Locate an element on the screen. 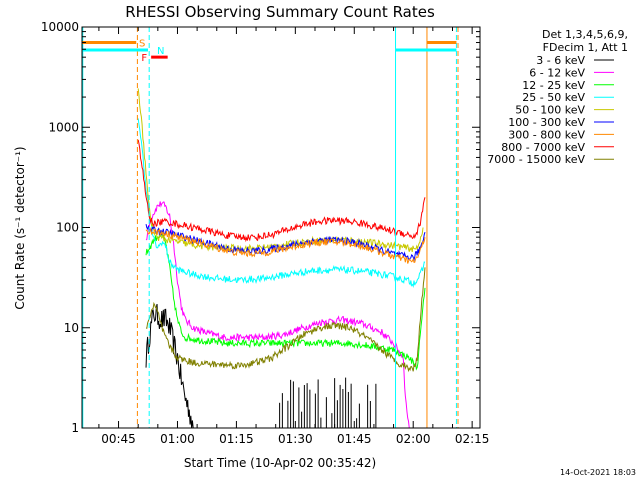  state-bar-label-S: S is located at coordinates (142, 44).